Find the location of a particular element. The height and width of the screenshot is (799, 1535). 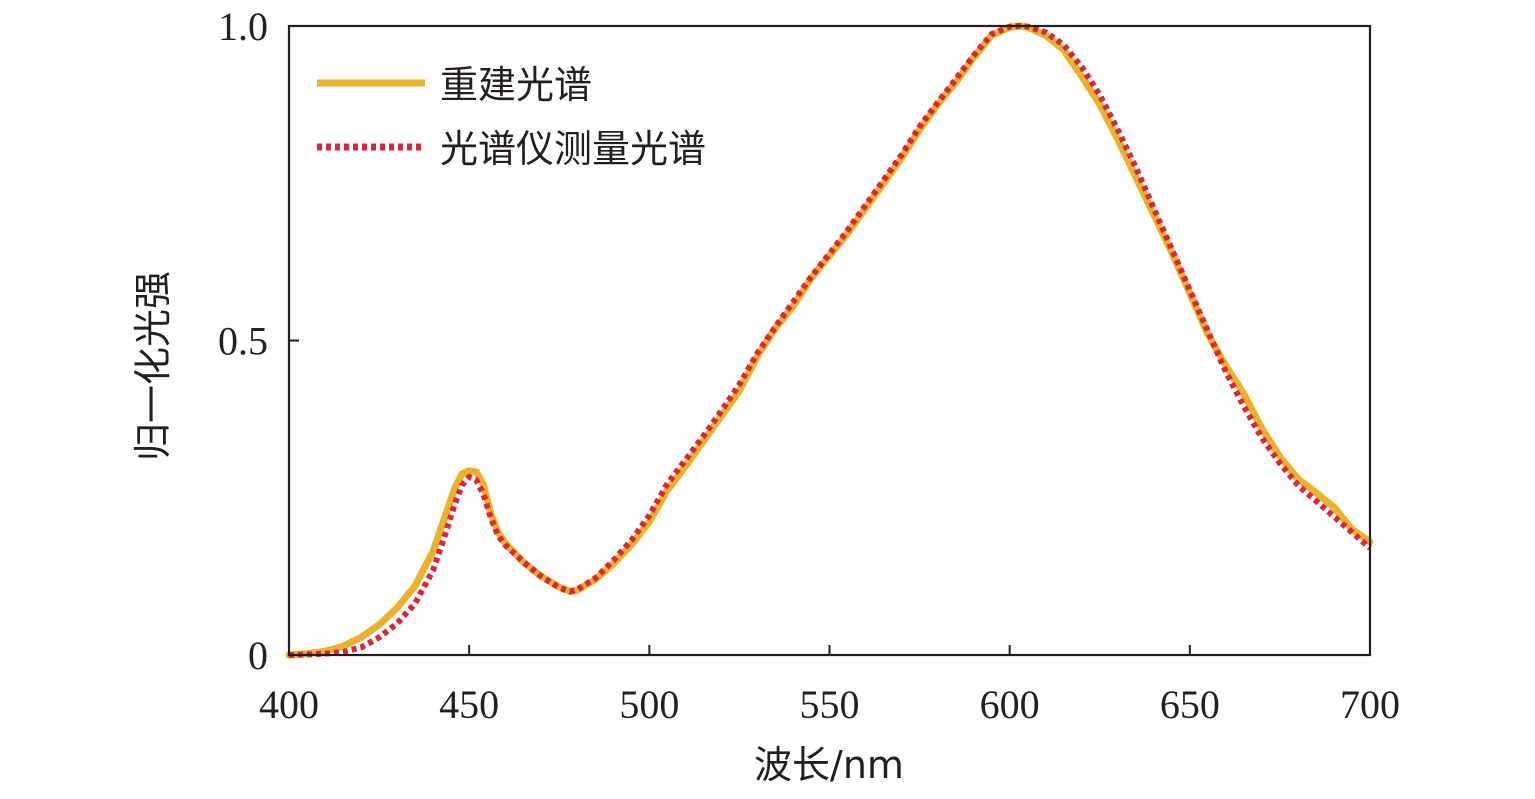

legend-label-measured: 光谱仪测量光谱 is located at coordinates (573, 149).